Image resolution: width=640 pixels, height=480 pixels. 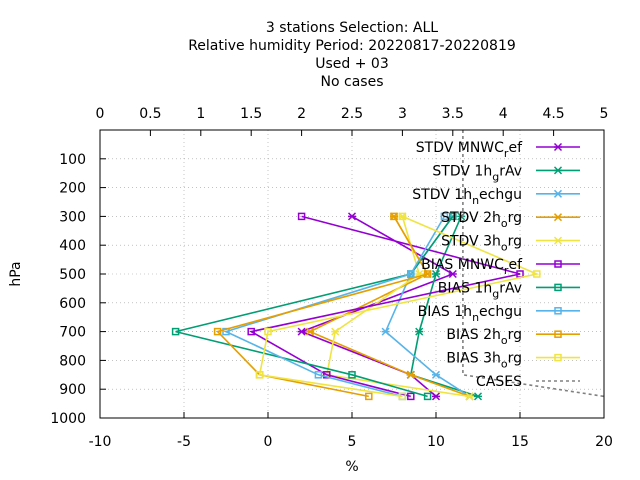 I want to click on legend-item: STDV 1hgrAv, so click(x=506, y=173).